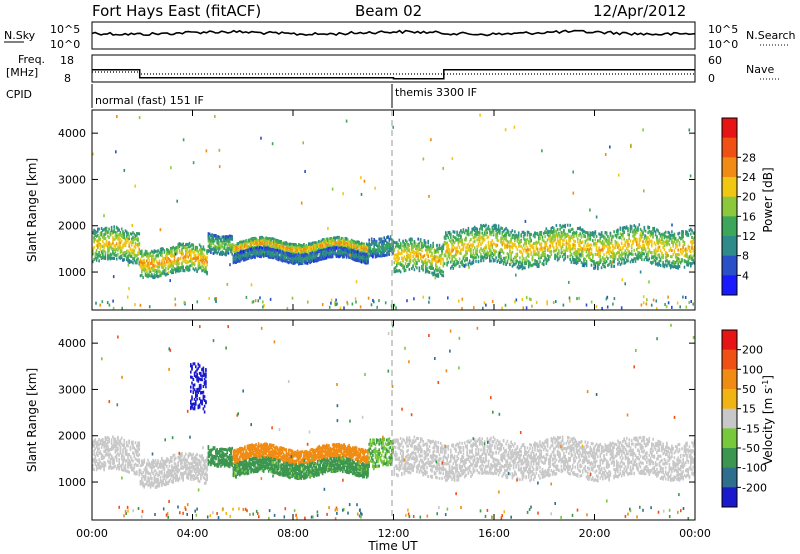 The image size is (800, 554). Describe the element at coordinates (393, 69) in the screenshot. I see `frequency-panel: Freq. [MHz] 18 8 60 0 Nave` at that location.